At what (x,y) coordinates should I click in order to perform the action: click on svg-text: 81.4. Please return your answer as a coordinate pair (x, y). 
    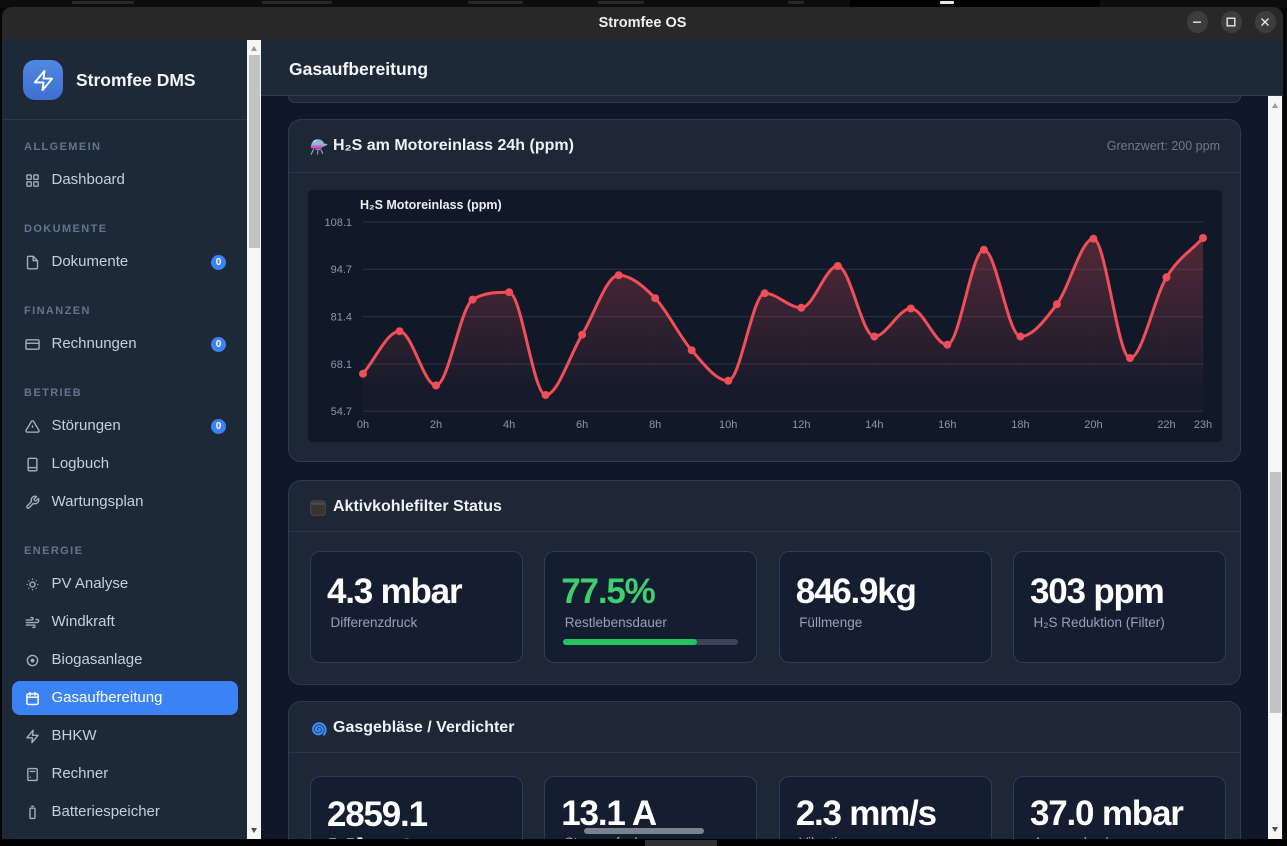
    Looking at the image, I should click on (341, 317).